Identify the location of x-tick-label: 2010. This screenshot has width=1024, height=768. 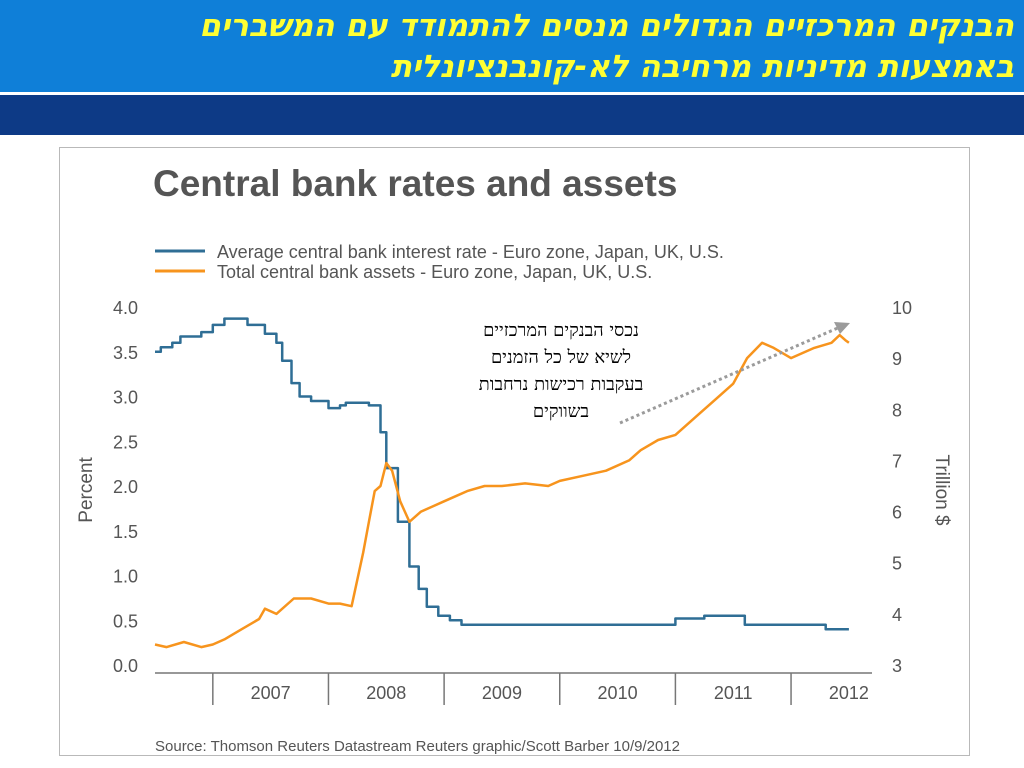
(618, 693).